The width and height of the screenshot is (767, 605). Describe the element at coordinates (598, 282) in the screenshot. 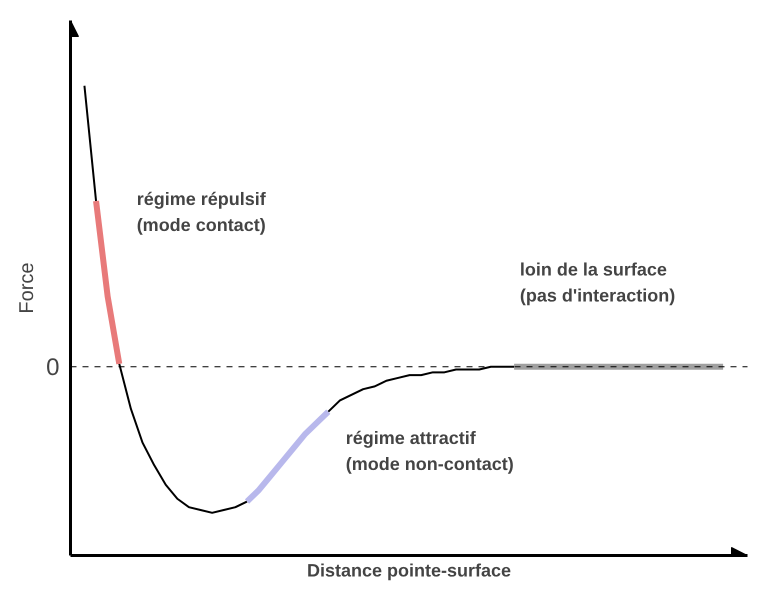

I see `annotation: loin de la surface (pas d'interaction)` at that location.